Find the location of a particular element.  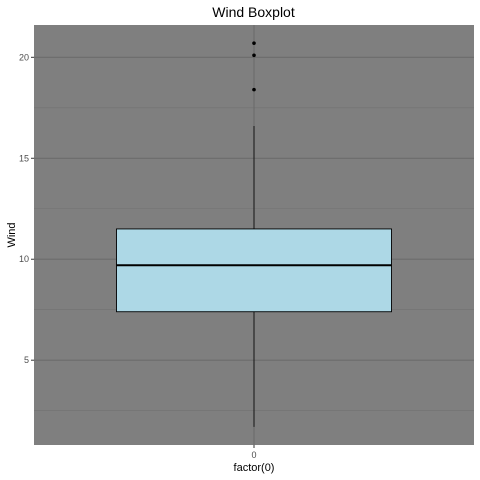

y-axis-title: Wind is located at coordinates (12, 234).